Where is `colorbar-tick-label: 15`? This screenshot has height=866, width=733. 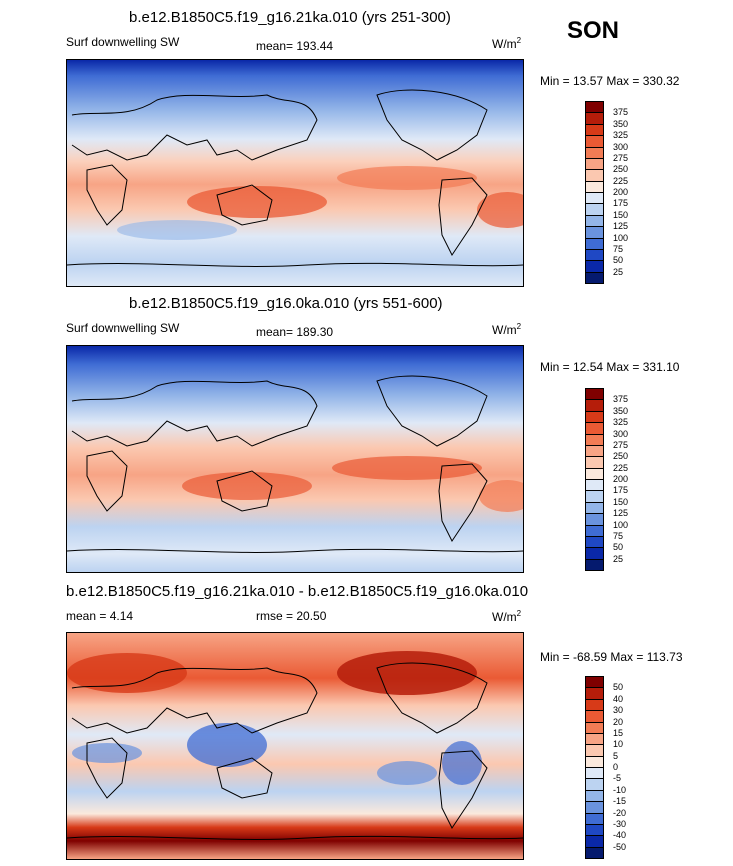 colorbar-tick-label: 15 is located at coordinates (618, 732).